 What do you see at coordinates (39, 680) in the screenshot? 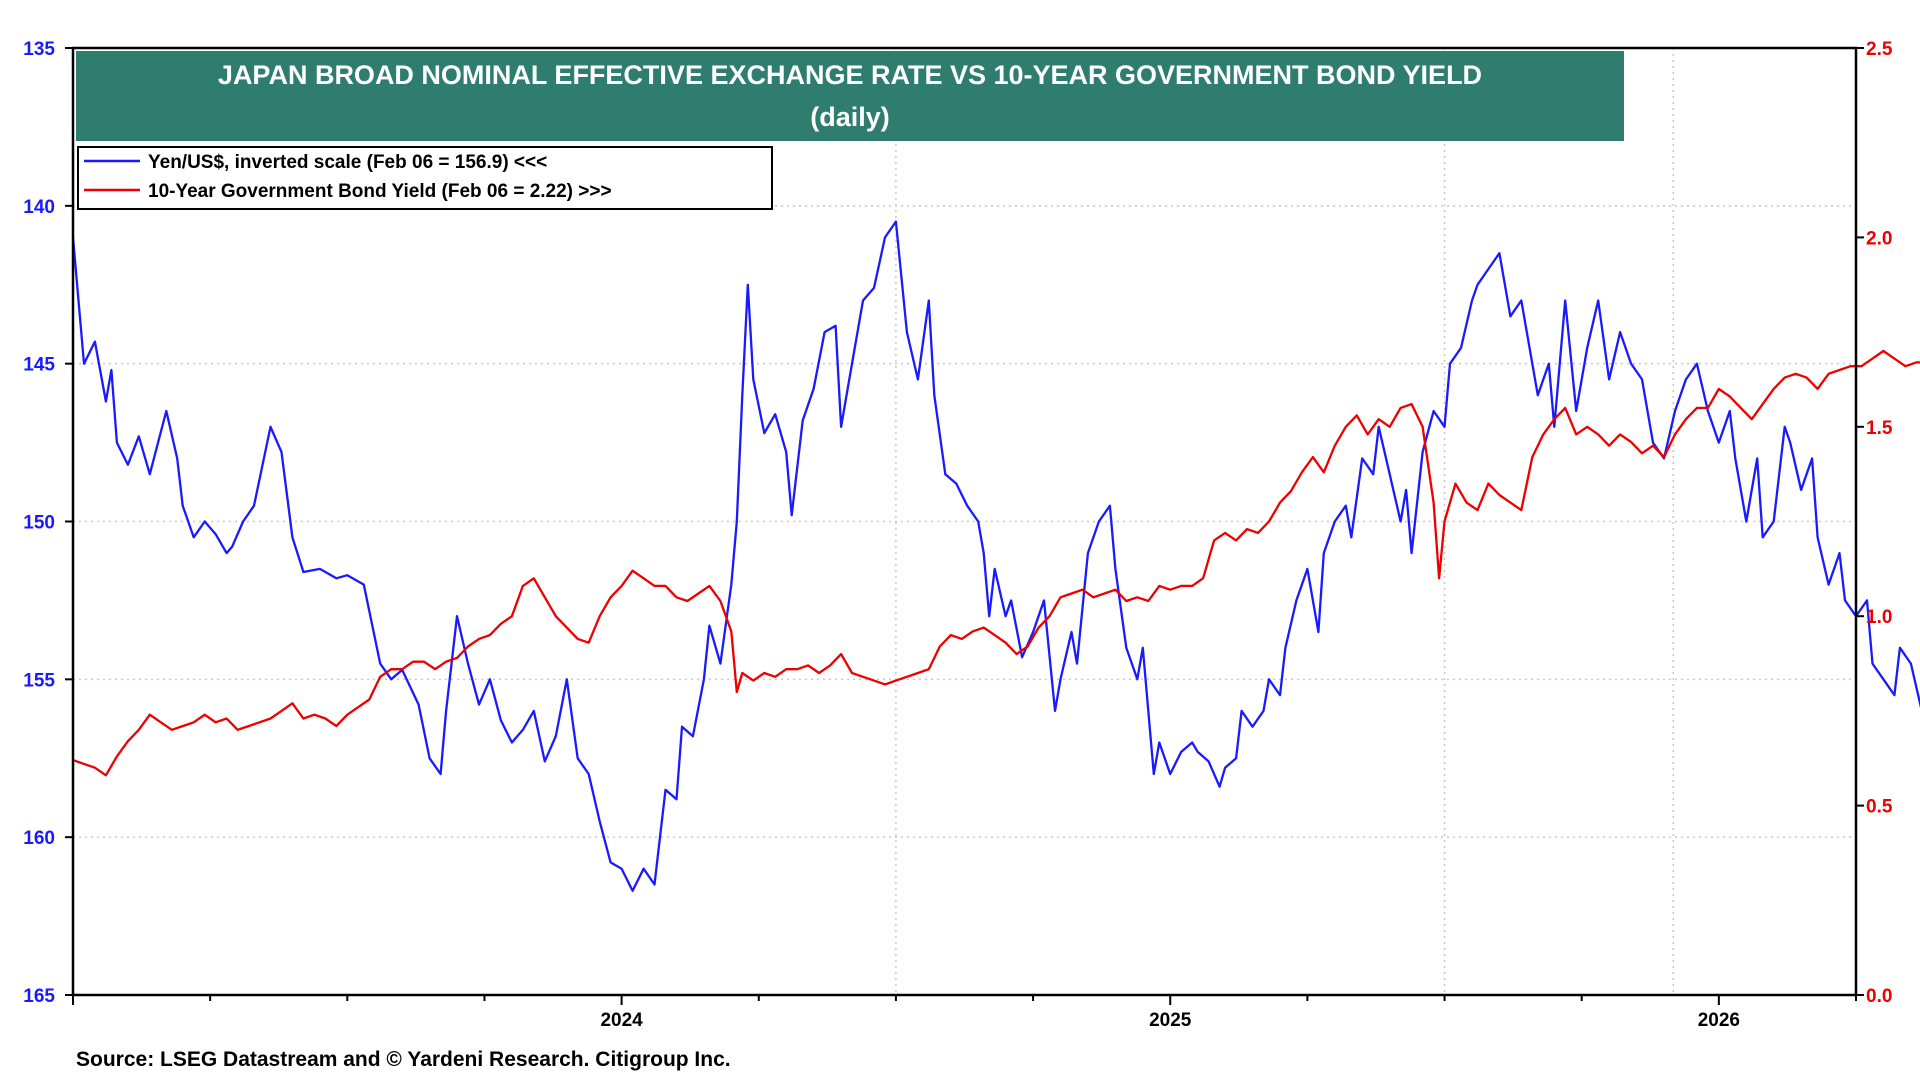
I see `left-tick-label: 155` at bounding box center [39, 680].